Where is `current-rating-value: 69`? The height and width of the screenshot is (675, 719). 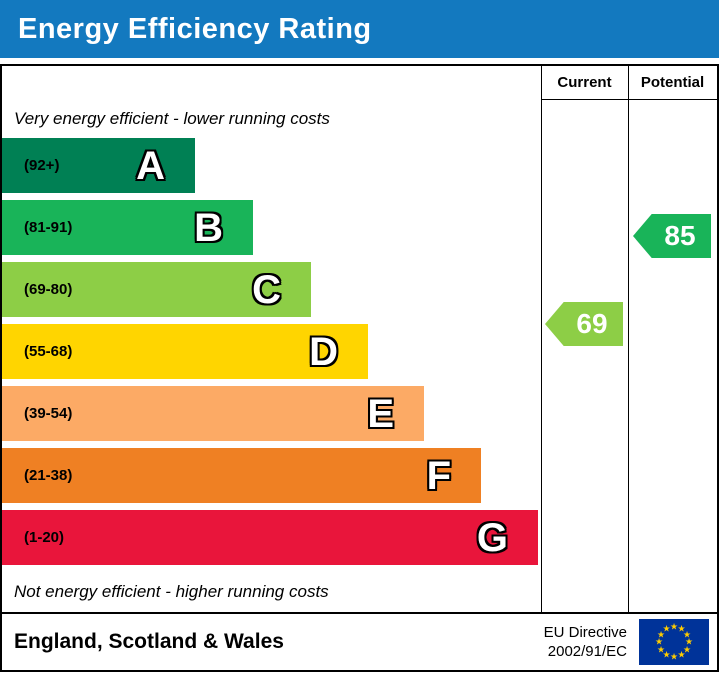
current-rating-value: 69 is located at coordinates (592, 323).